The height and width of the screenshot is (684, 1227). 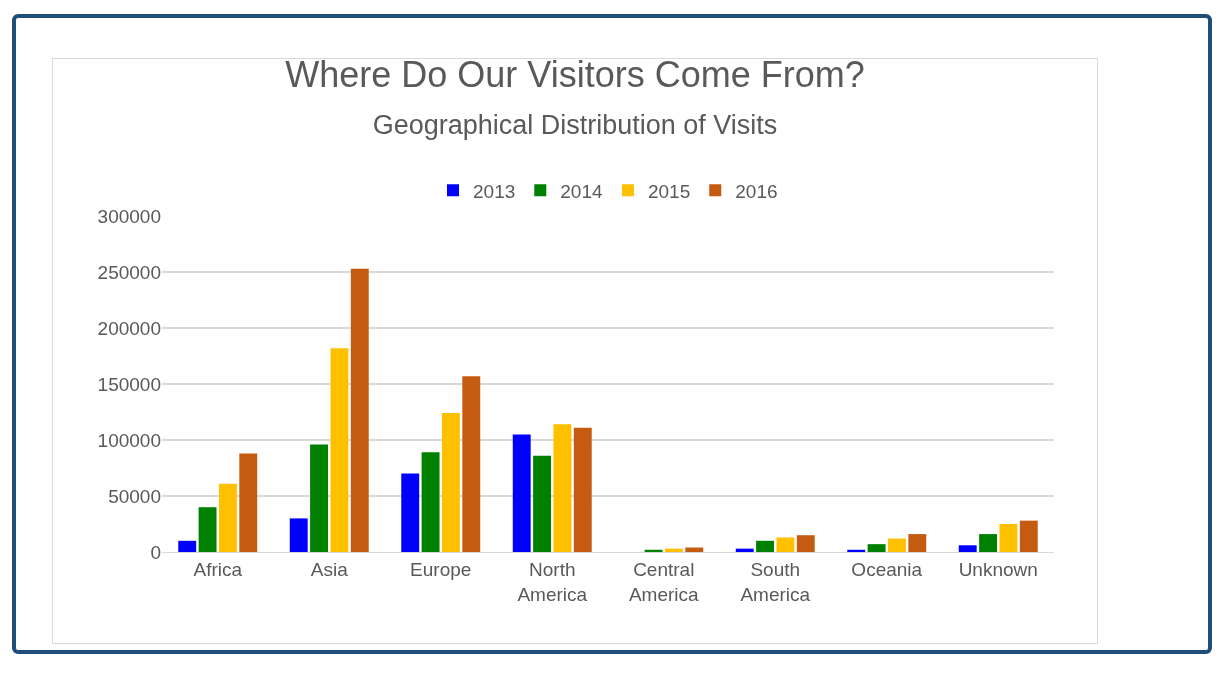 What do you see at coordinates (129, 216) in the screenshot?
I see `y-tick-label: 300000` at bounding box center [129, 216].